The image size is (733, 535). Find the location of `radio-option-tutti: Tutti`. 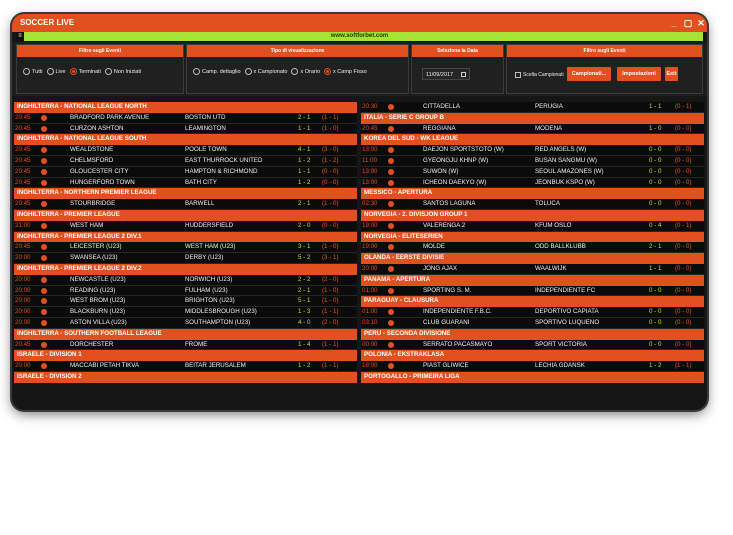

radio-option-tutti: Tutti is located at coordinates (33, 71).